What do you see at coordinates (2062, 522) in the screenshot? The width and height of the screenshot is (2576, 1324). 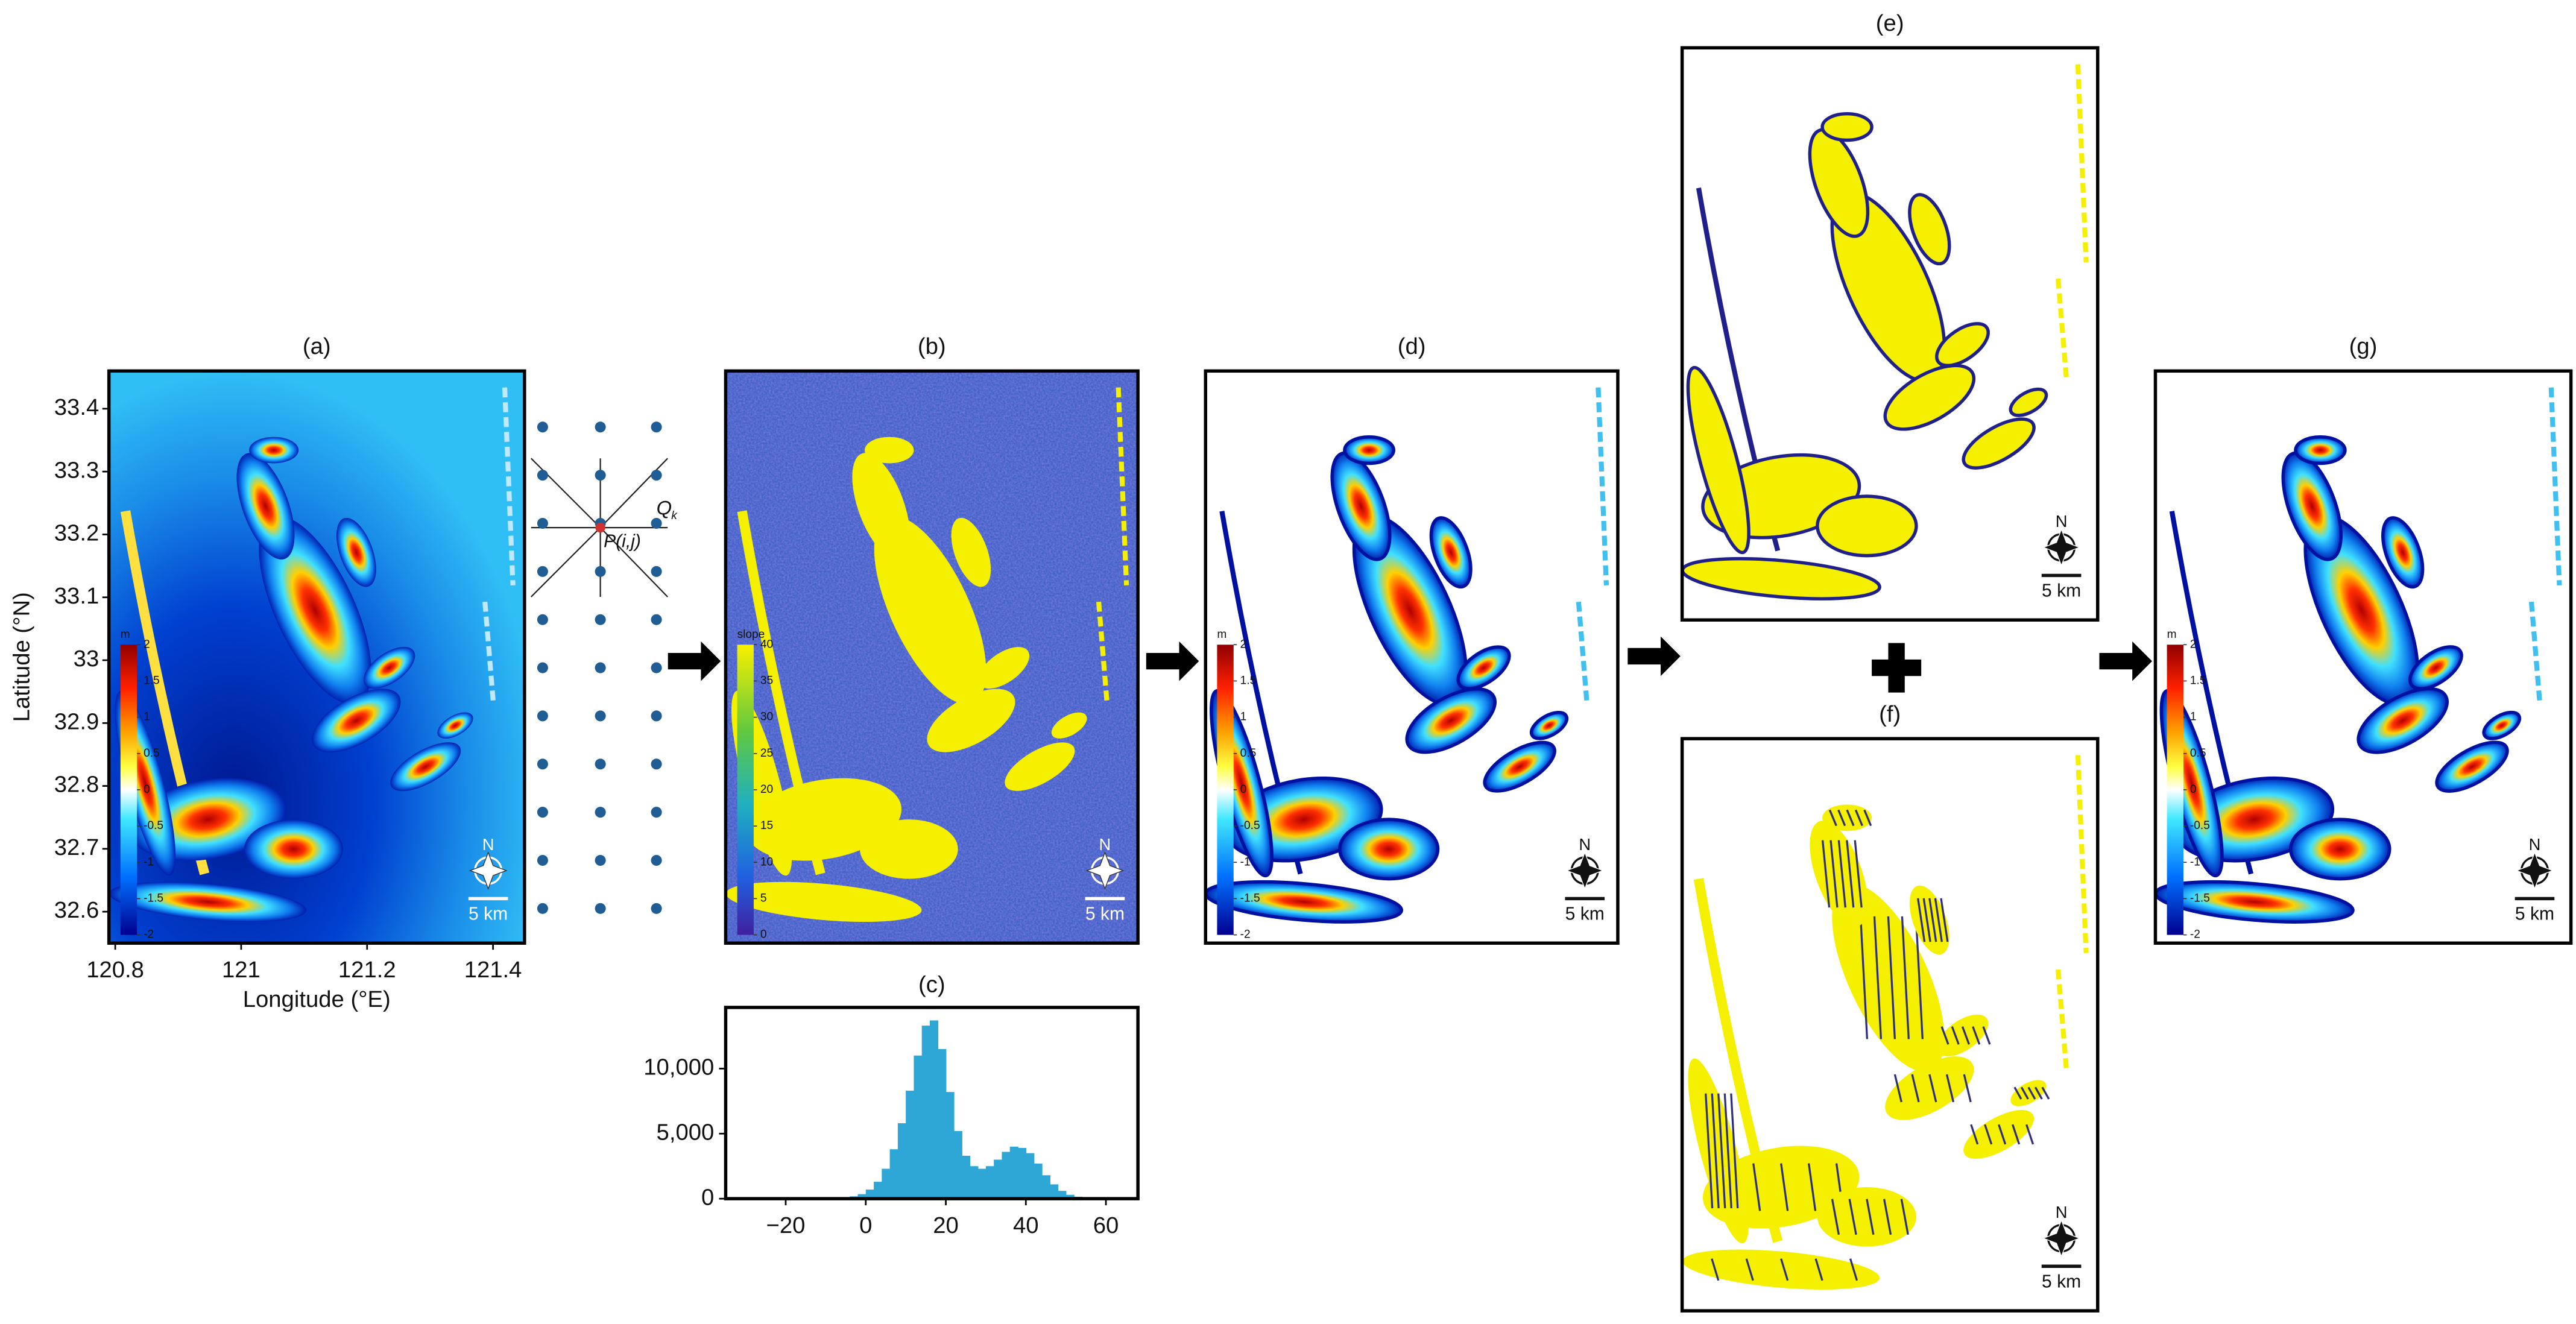 I see `north-label: N` at bounding box center [2062, 522].